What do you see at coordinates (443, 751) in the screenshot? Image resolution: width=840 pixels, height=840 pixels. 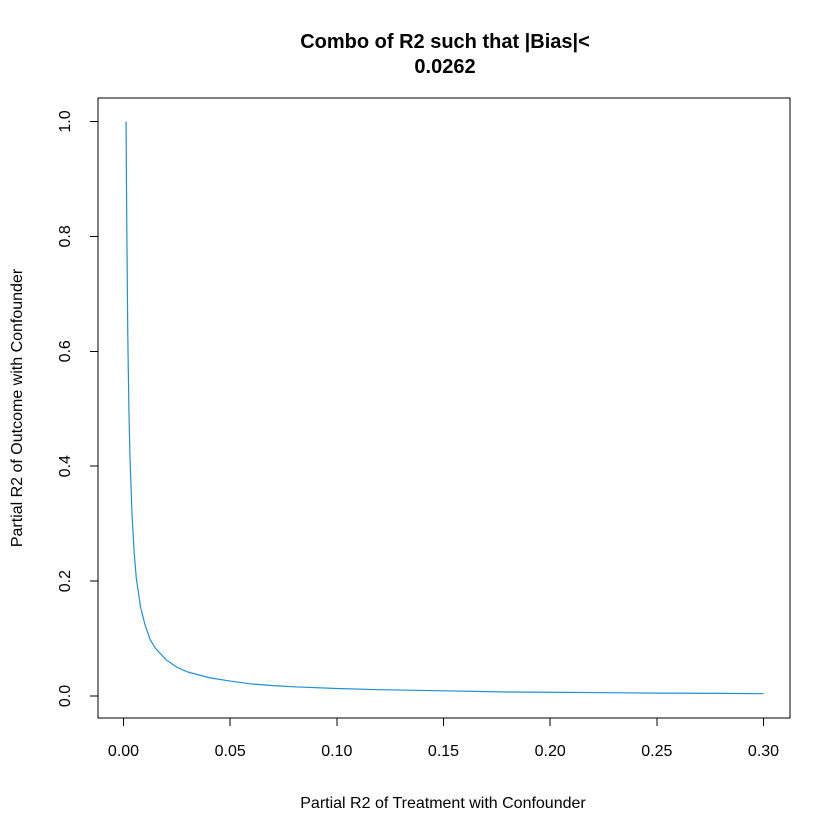 I see `x-tick-label: 0.15` at bounding box center [443, 751].